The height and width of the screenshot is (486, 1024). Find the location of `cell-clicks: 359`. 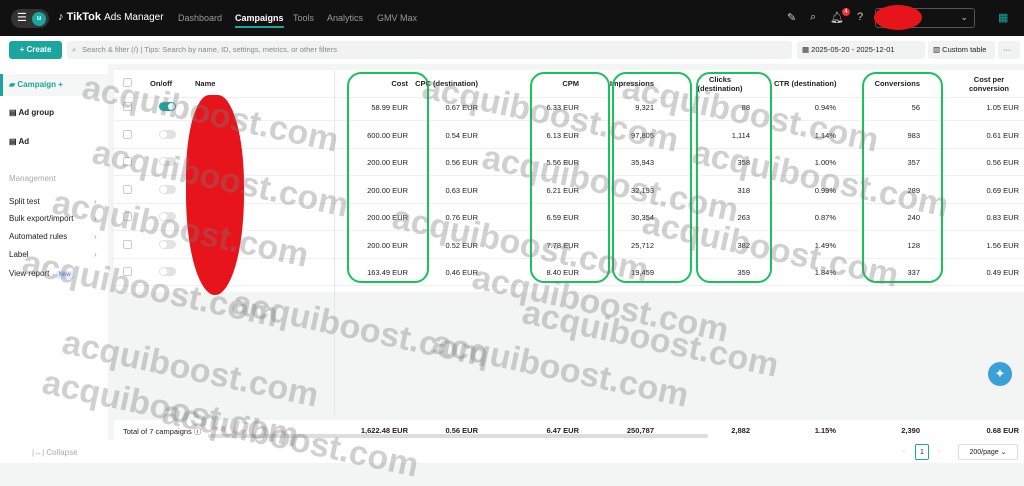

cell-clicks: 359 is located at coordinates (743, 272).